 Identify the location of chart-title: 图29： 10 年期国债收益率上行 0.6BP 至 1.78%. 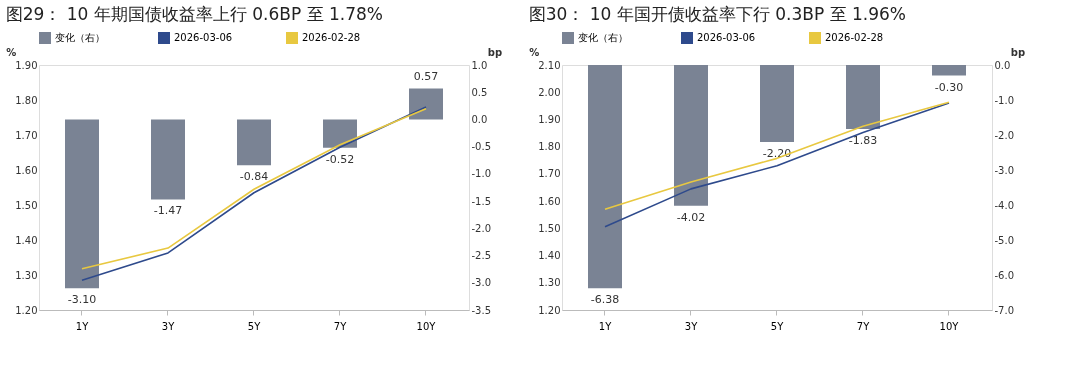
(194, 14).